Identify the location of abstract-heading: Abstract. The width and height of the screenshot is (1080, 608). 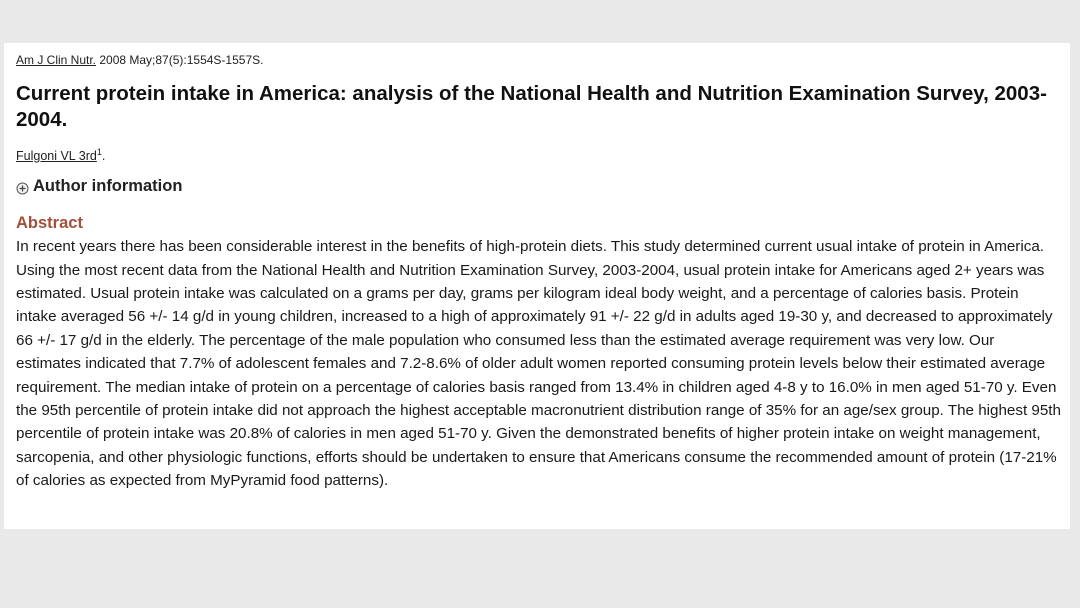
(49, 223).